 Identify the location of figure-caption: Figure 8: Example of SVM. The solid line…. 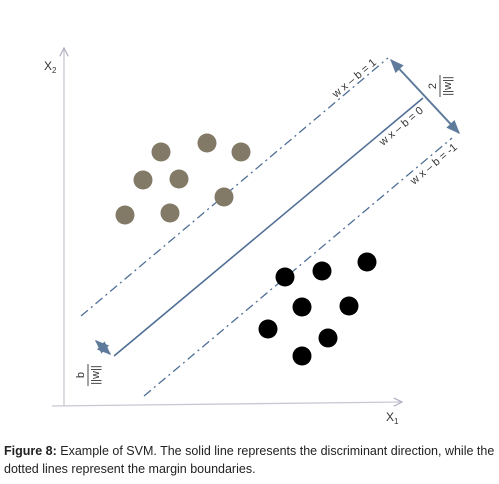
(250, 460).